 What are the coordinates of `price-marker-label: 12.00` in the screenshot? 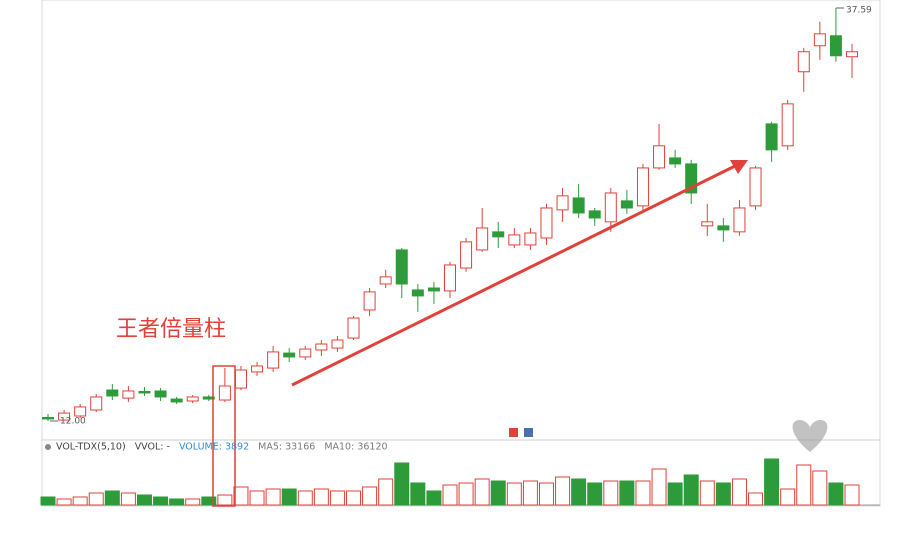 It's located at (73, 422).